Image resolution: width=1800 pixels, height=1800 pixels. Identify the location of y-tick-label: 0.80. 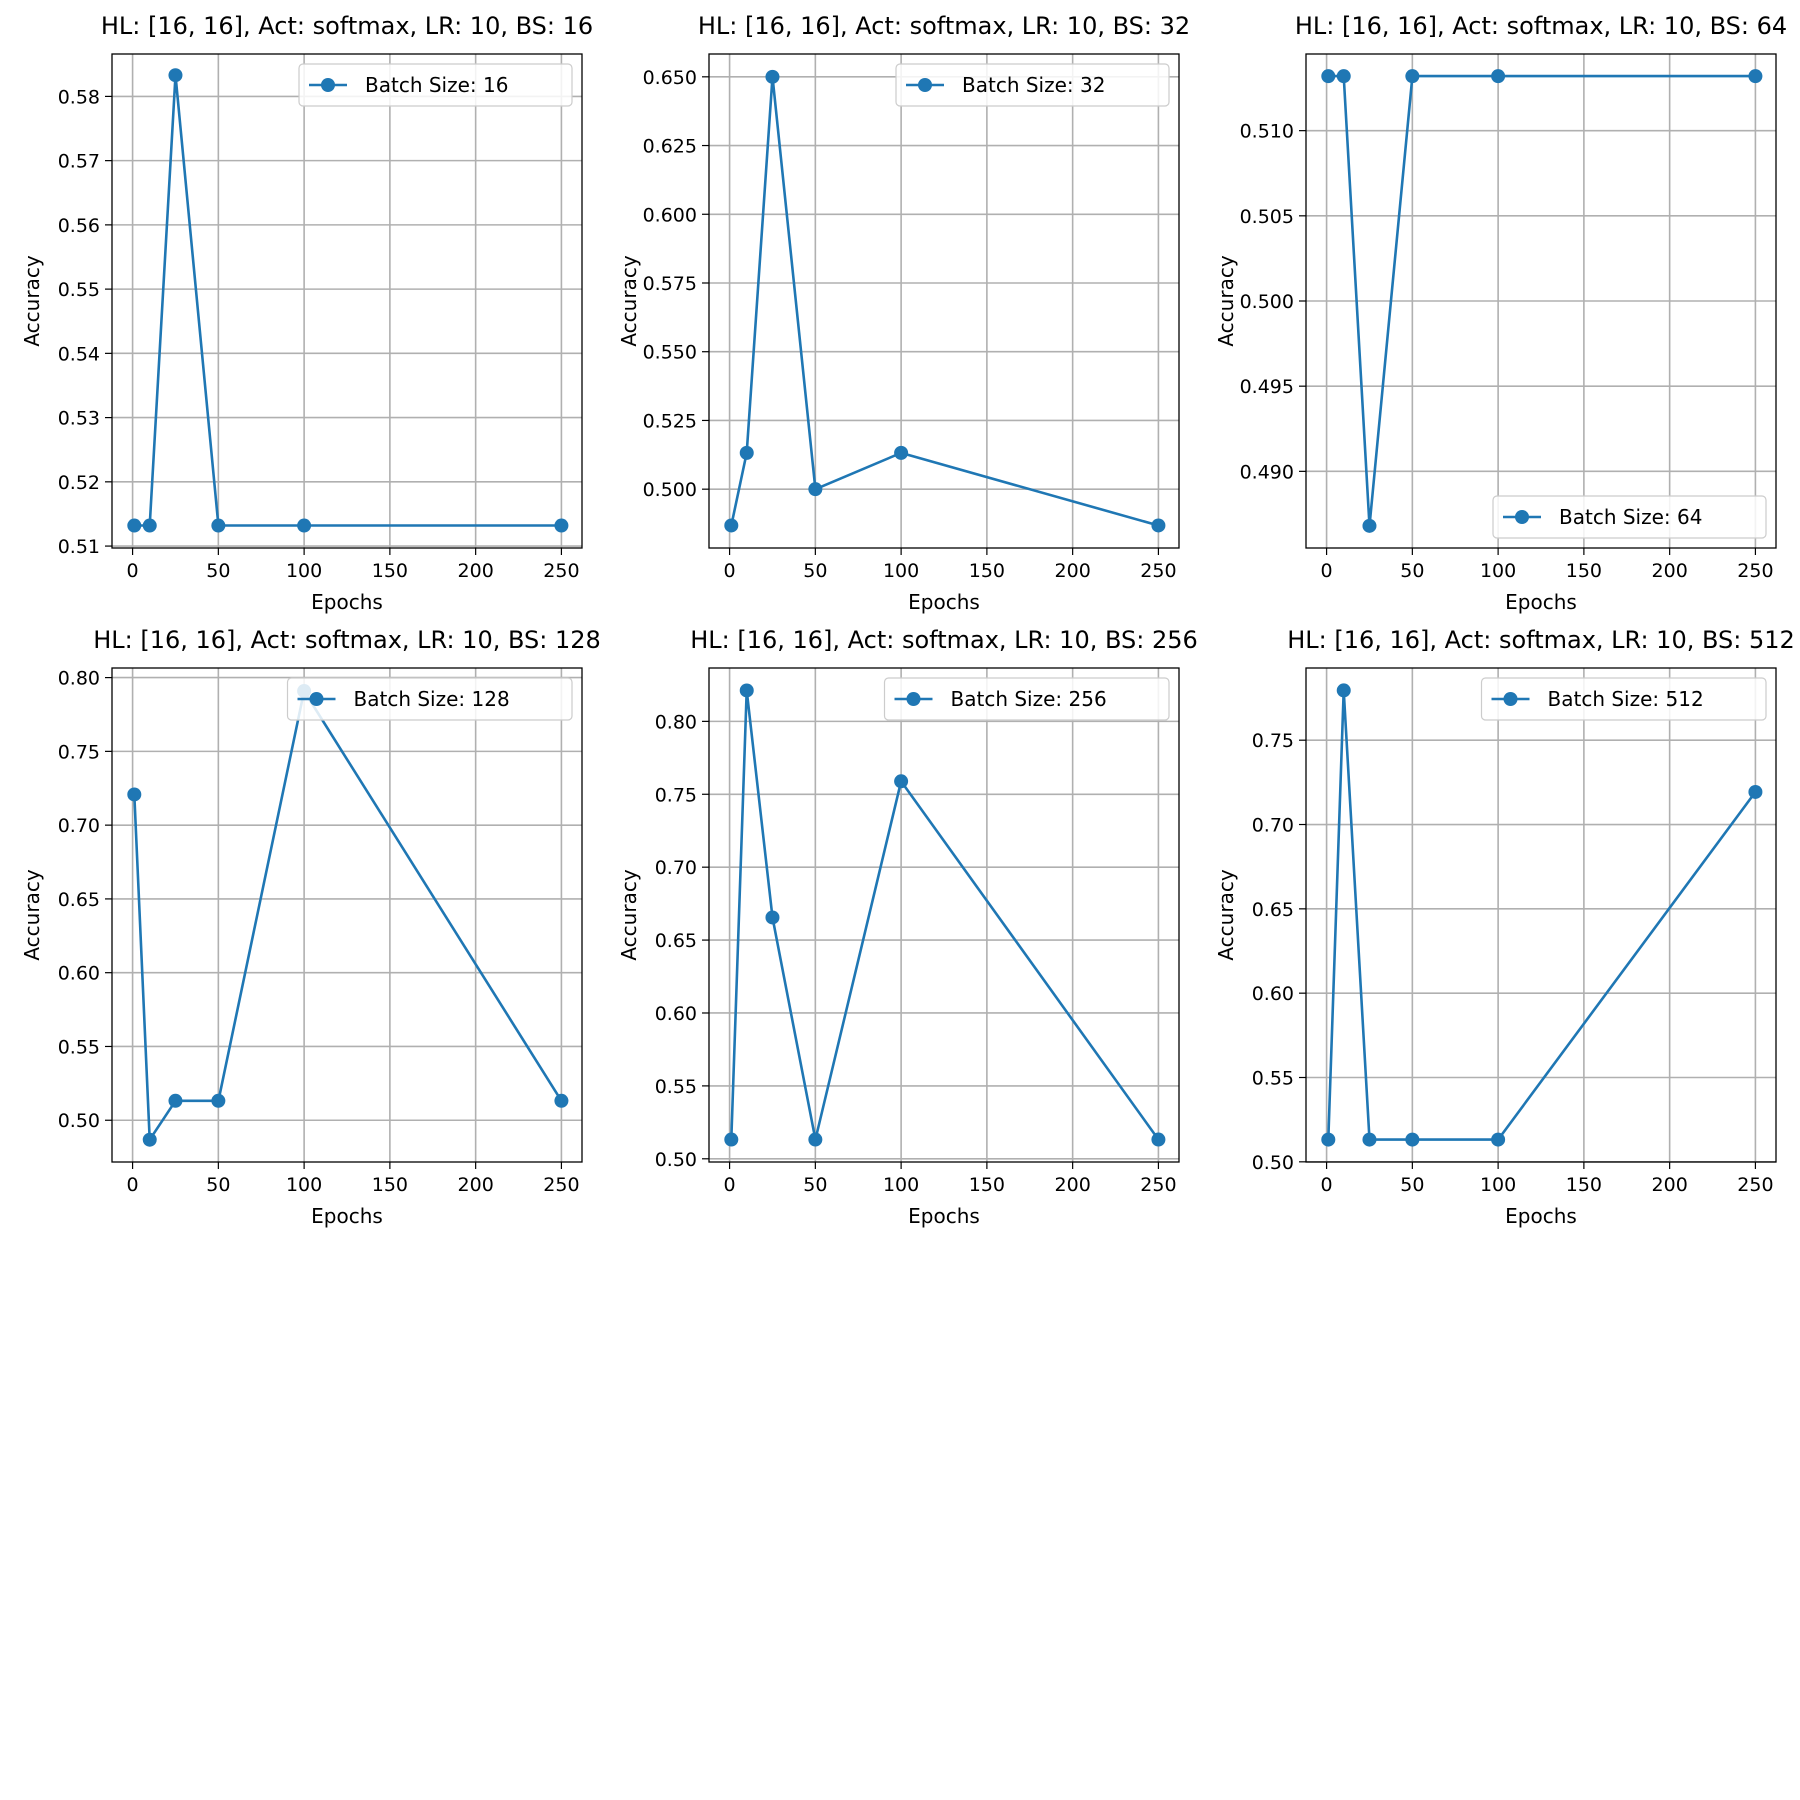
(79, 679).